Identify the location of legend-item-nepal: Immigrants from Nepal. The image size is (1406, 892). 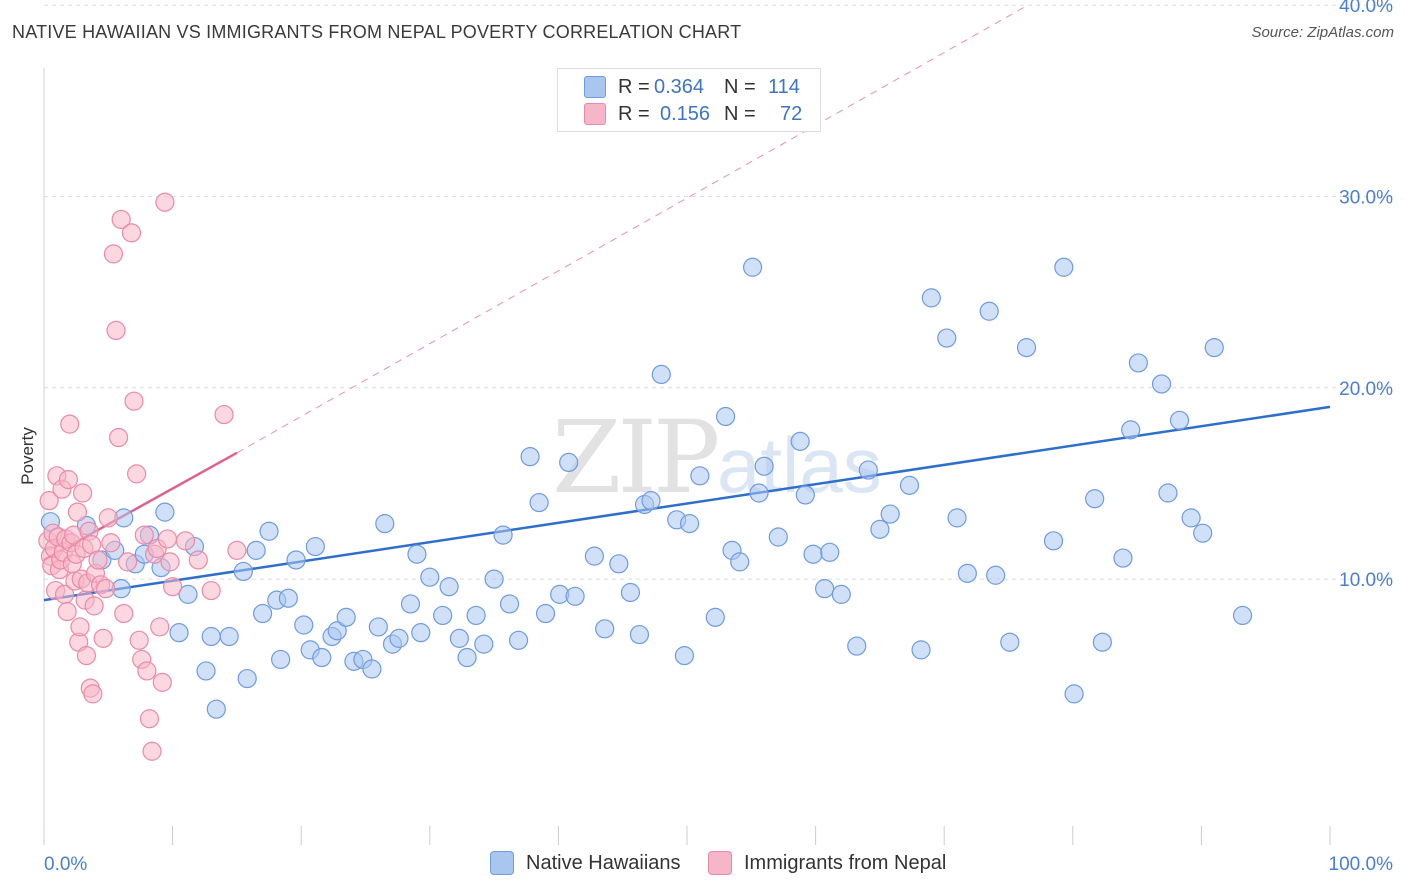
(827, 863).